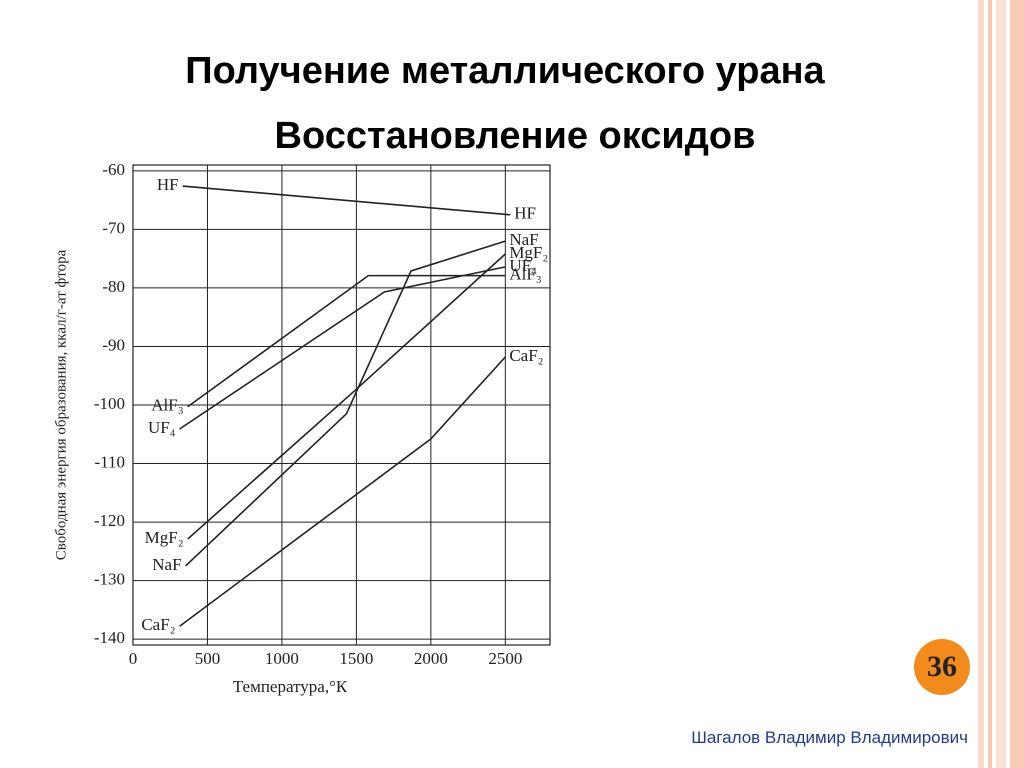 This screenshot has height=768, width=1024. Describe the element at coordinates (290, 686) in the screenshot. I see `x-axis-label: Температура,°К` at that location.